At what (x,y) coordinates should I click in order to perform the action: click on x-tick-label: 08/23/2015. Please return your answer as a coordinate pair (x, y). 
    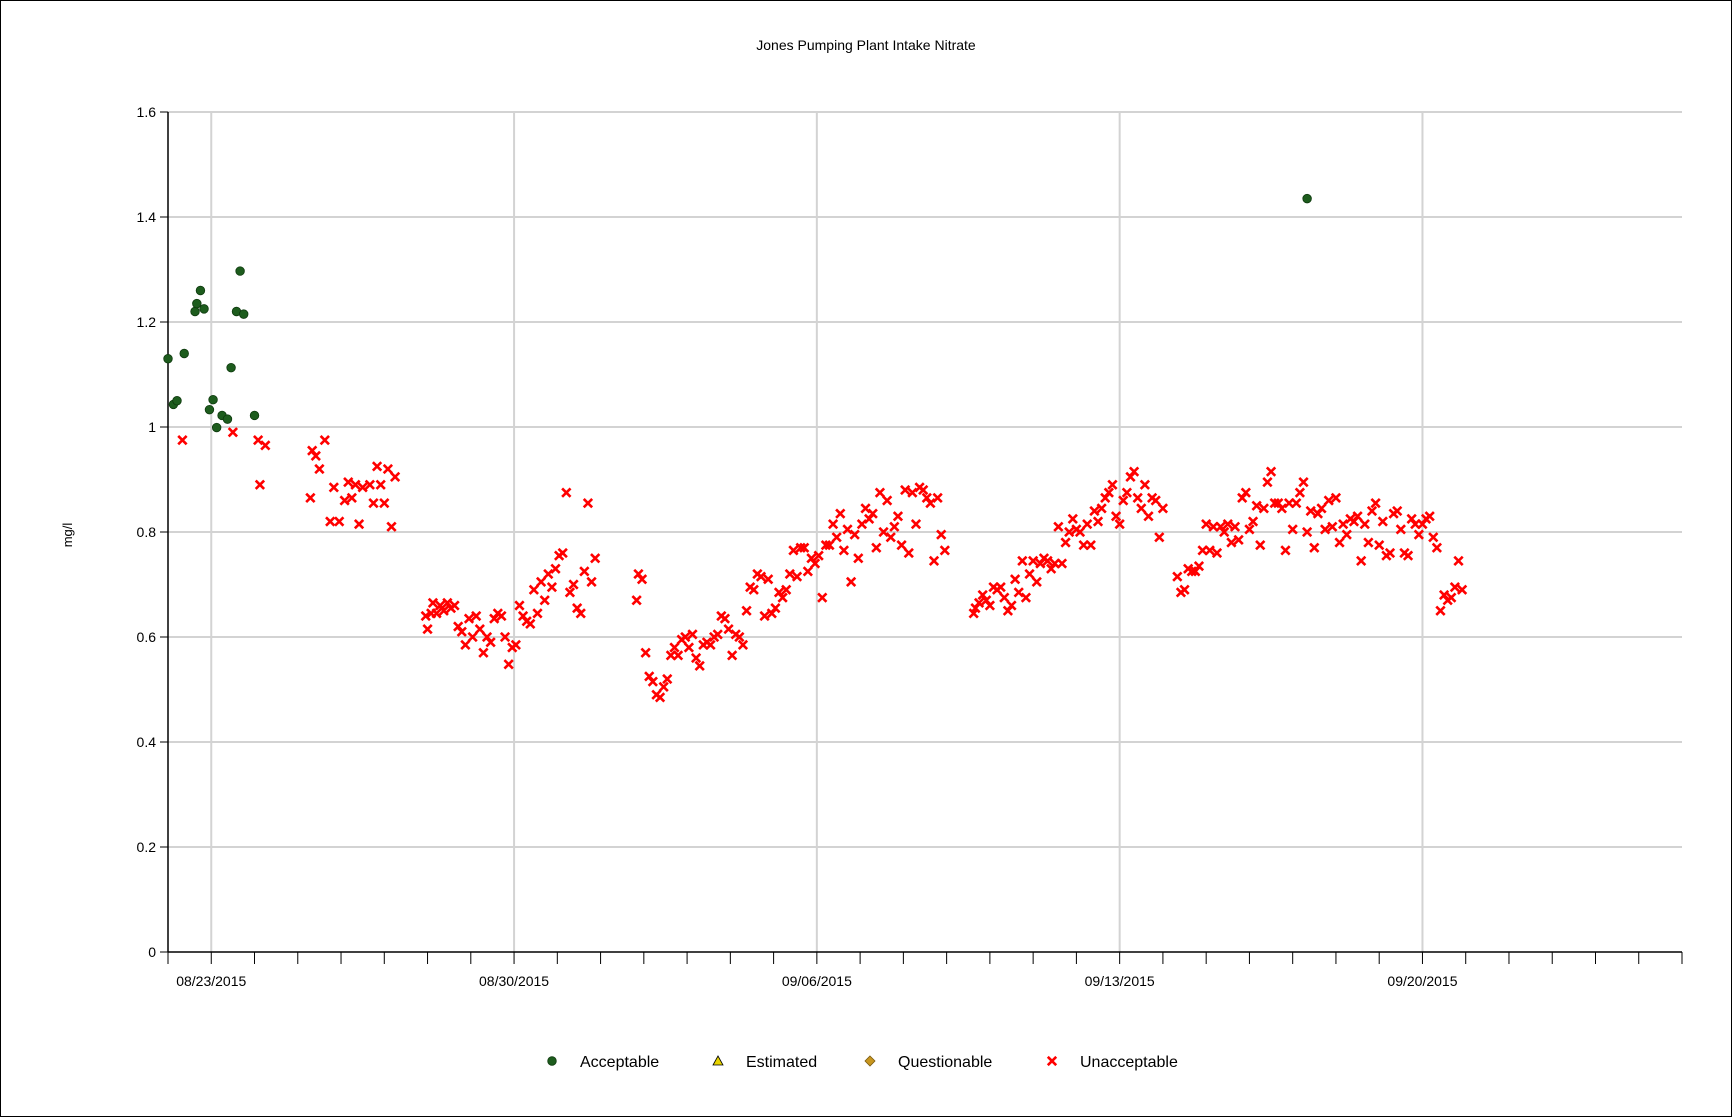
    Looking at the image, I should click on (211, 981).